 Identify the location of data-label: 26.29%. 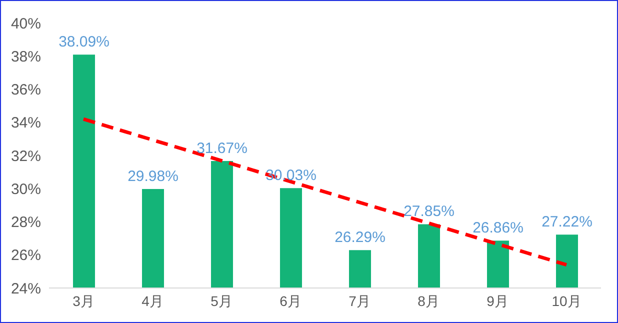
(360, 237).